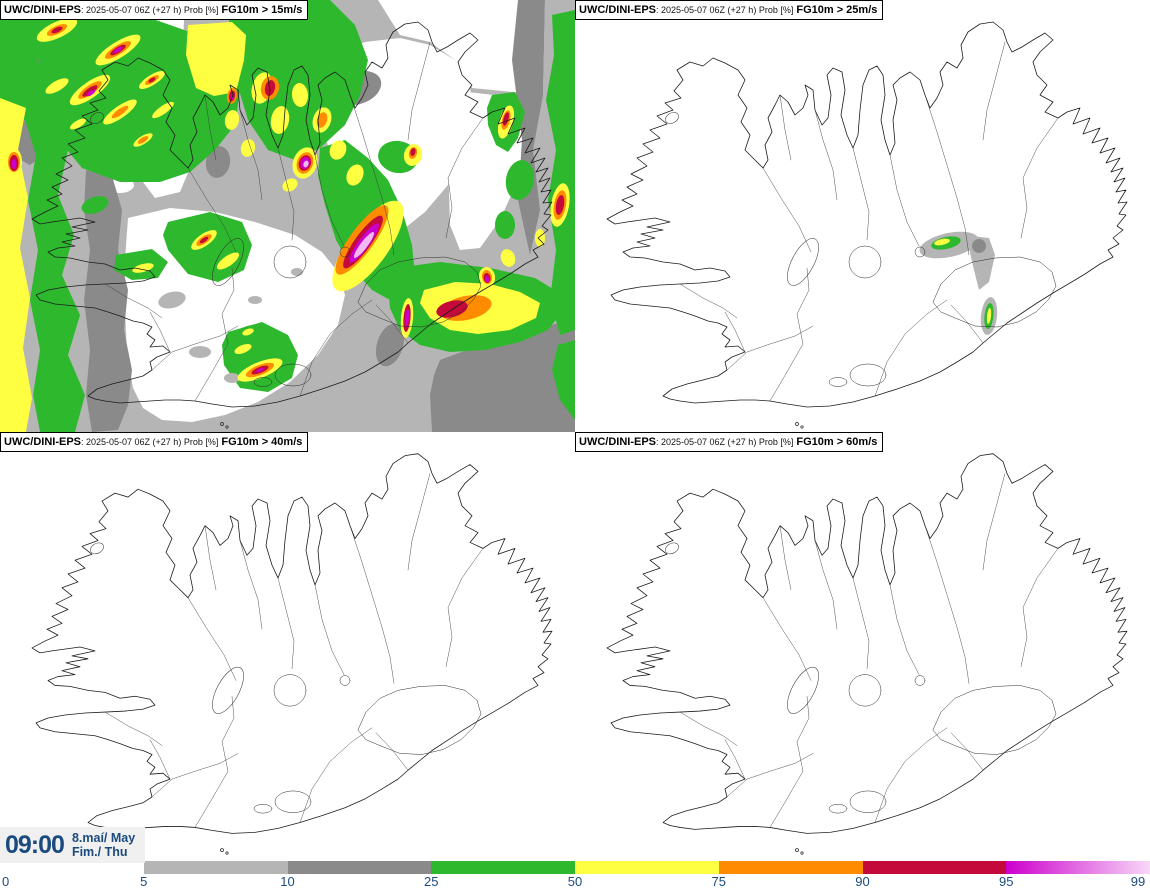 Image resolution: width=1150 pixels, height=891 pixels. Describe the element at coordinates (99, 852) in the screenshot. I see `valid-day: Fim./ Thu` at that location.